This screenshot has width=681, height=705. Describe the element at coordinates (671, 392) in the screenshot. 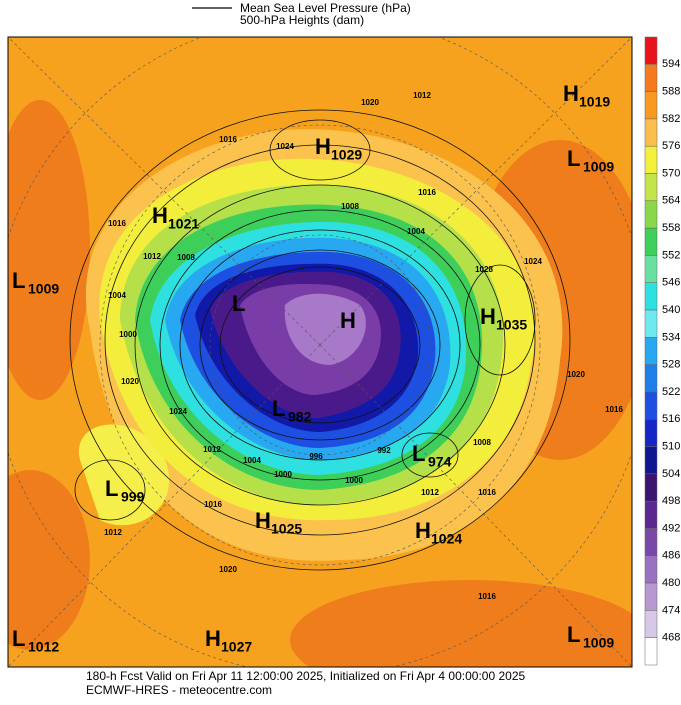

I see `colorbar-label: 522` at that location.